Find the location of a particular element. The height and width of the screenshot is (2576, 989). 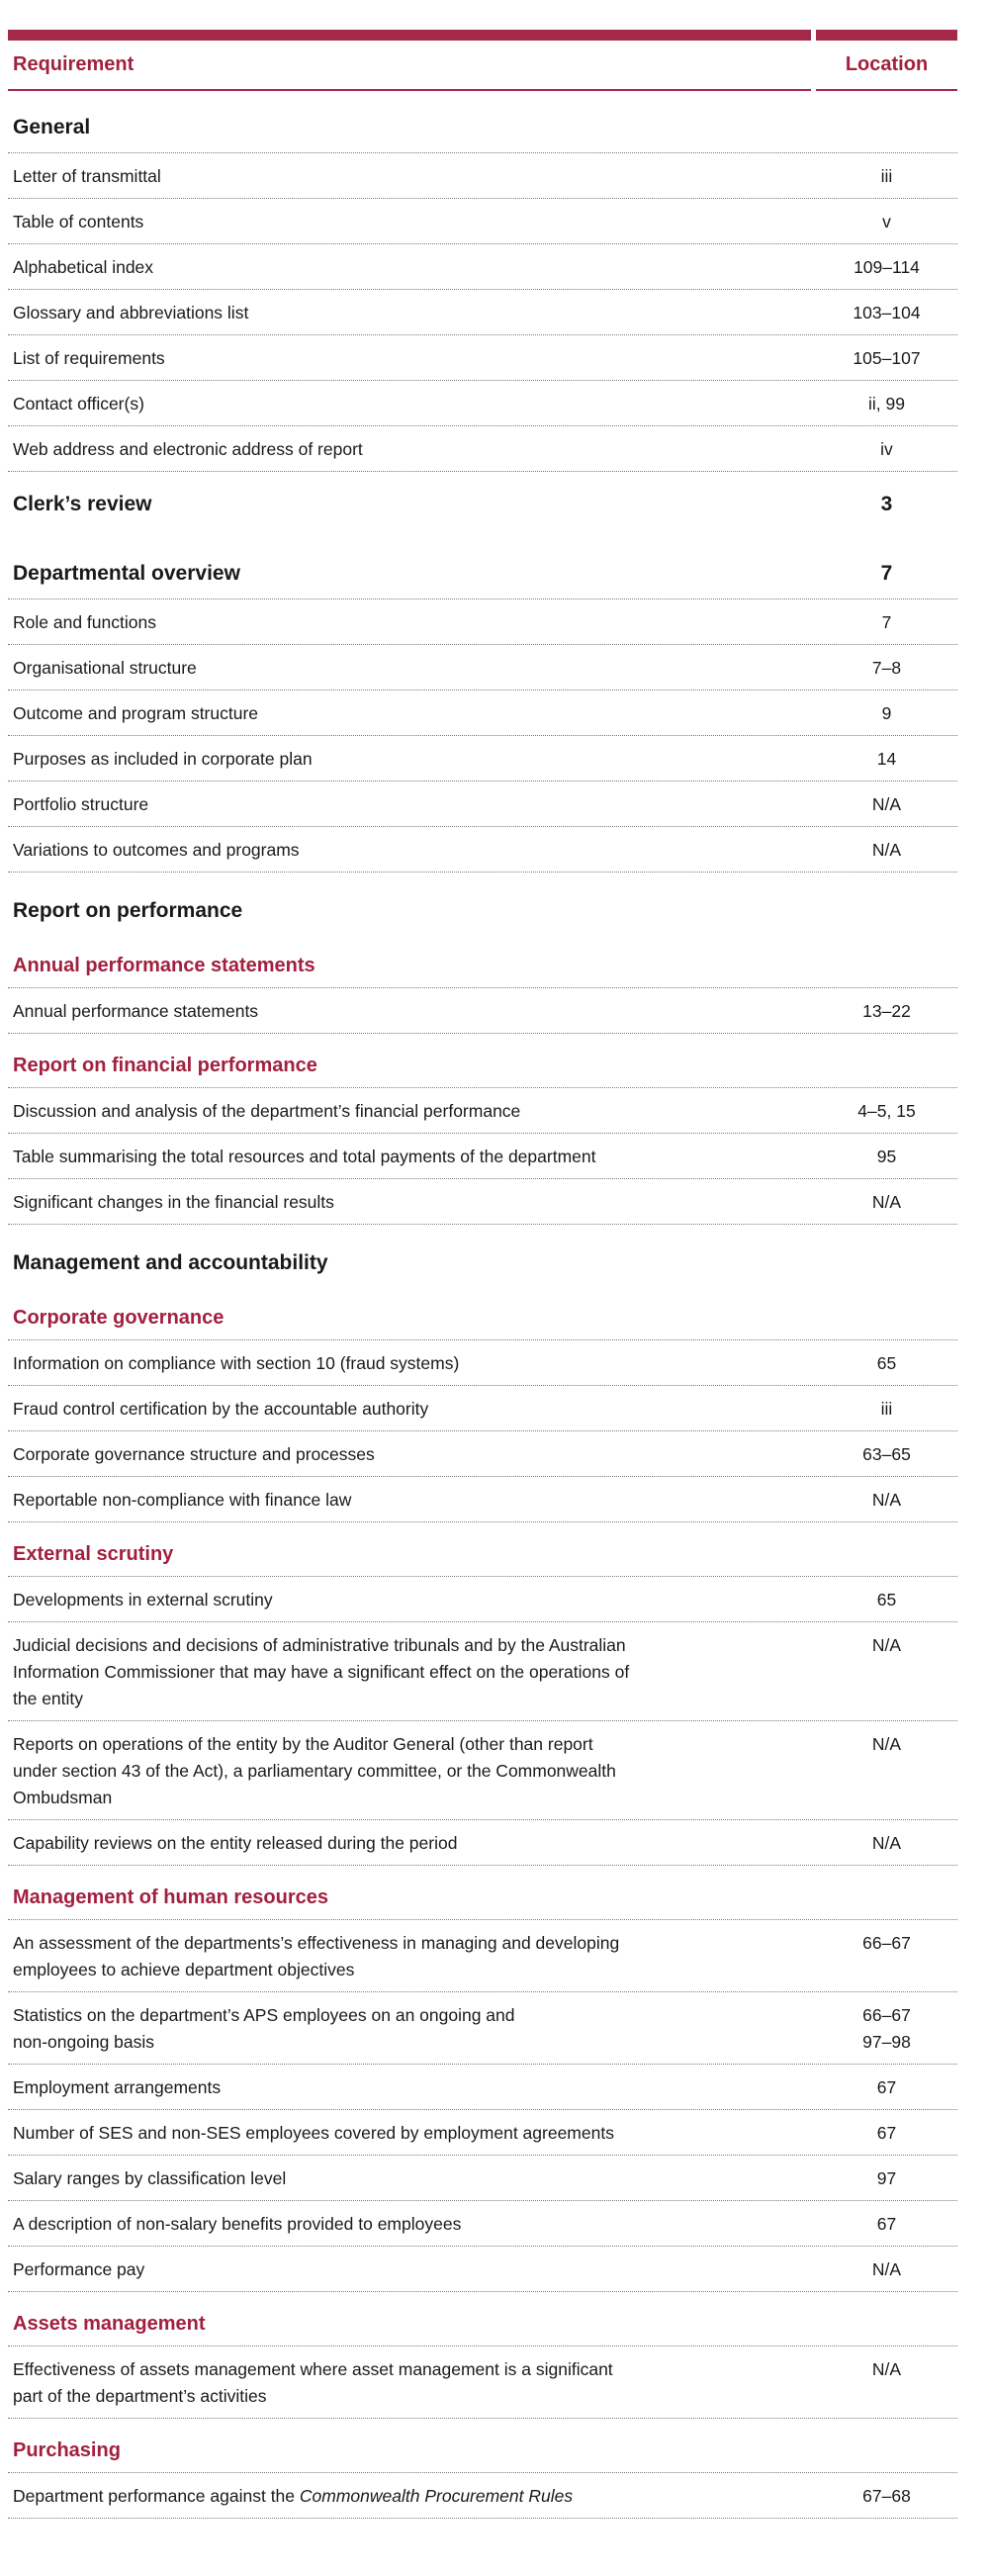

table-row: Portfolio structure N/A is located at coordinates (482, 805).